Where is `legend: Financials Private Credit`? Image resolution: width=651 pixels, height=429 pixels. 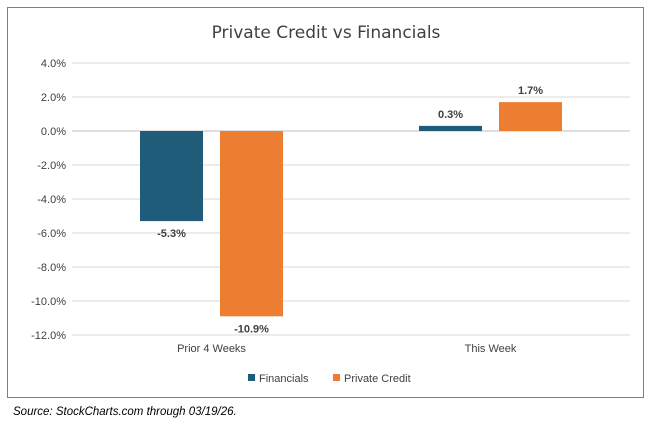 legend: Financials Private Credit is located at coordinates (329, 379).